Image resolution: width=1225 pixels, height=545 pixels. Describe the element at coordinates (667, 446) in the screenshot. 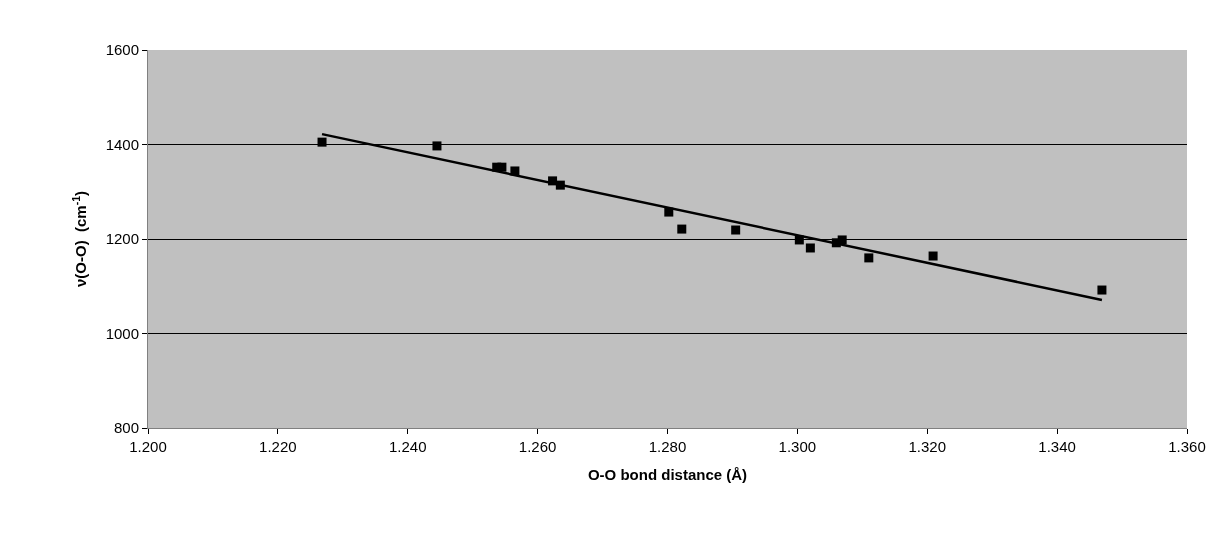

I see `x-tick-label: 1.280` at that location.